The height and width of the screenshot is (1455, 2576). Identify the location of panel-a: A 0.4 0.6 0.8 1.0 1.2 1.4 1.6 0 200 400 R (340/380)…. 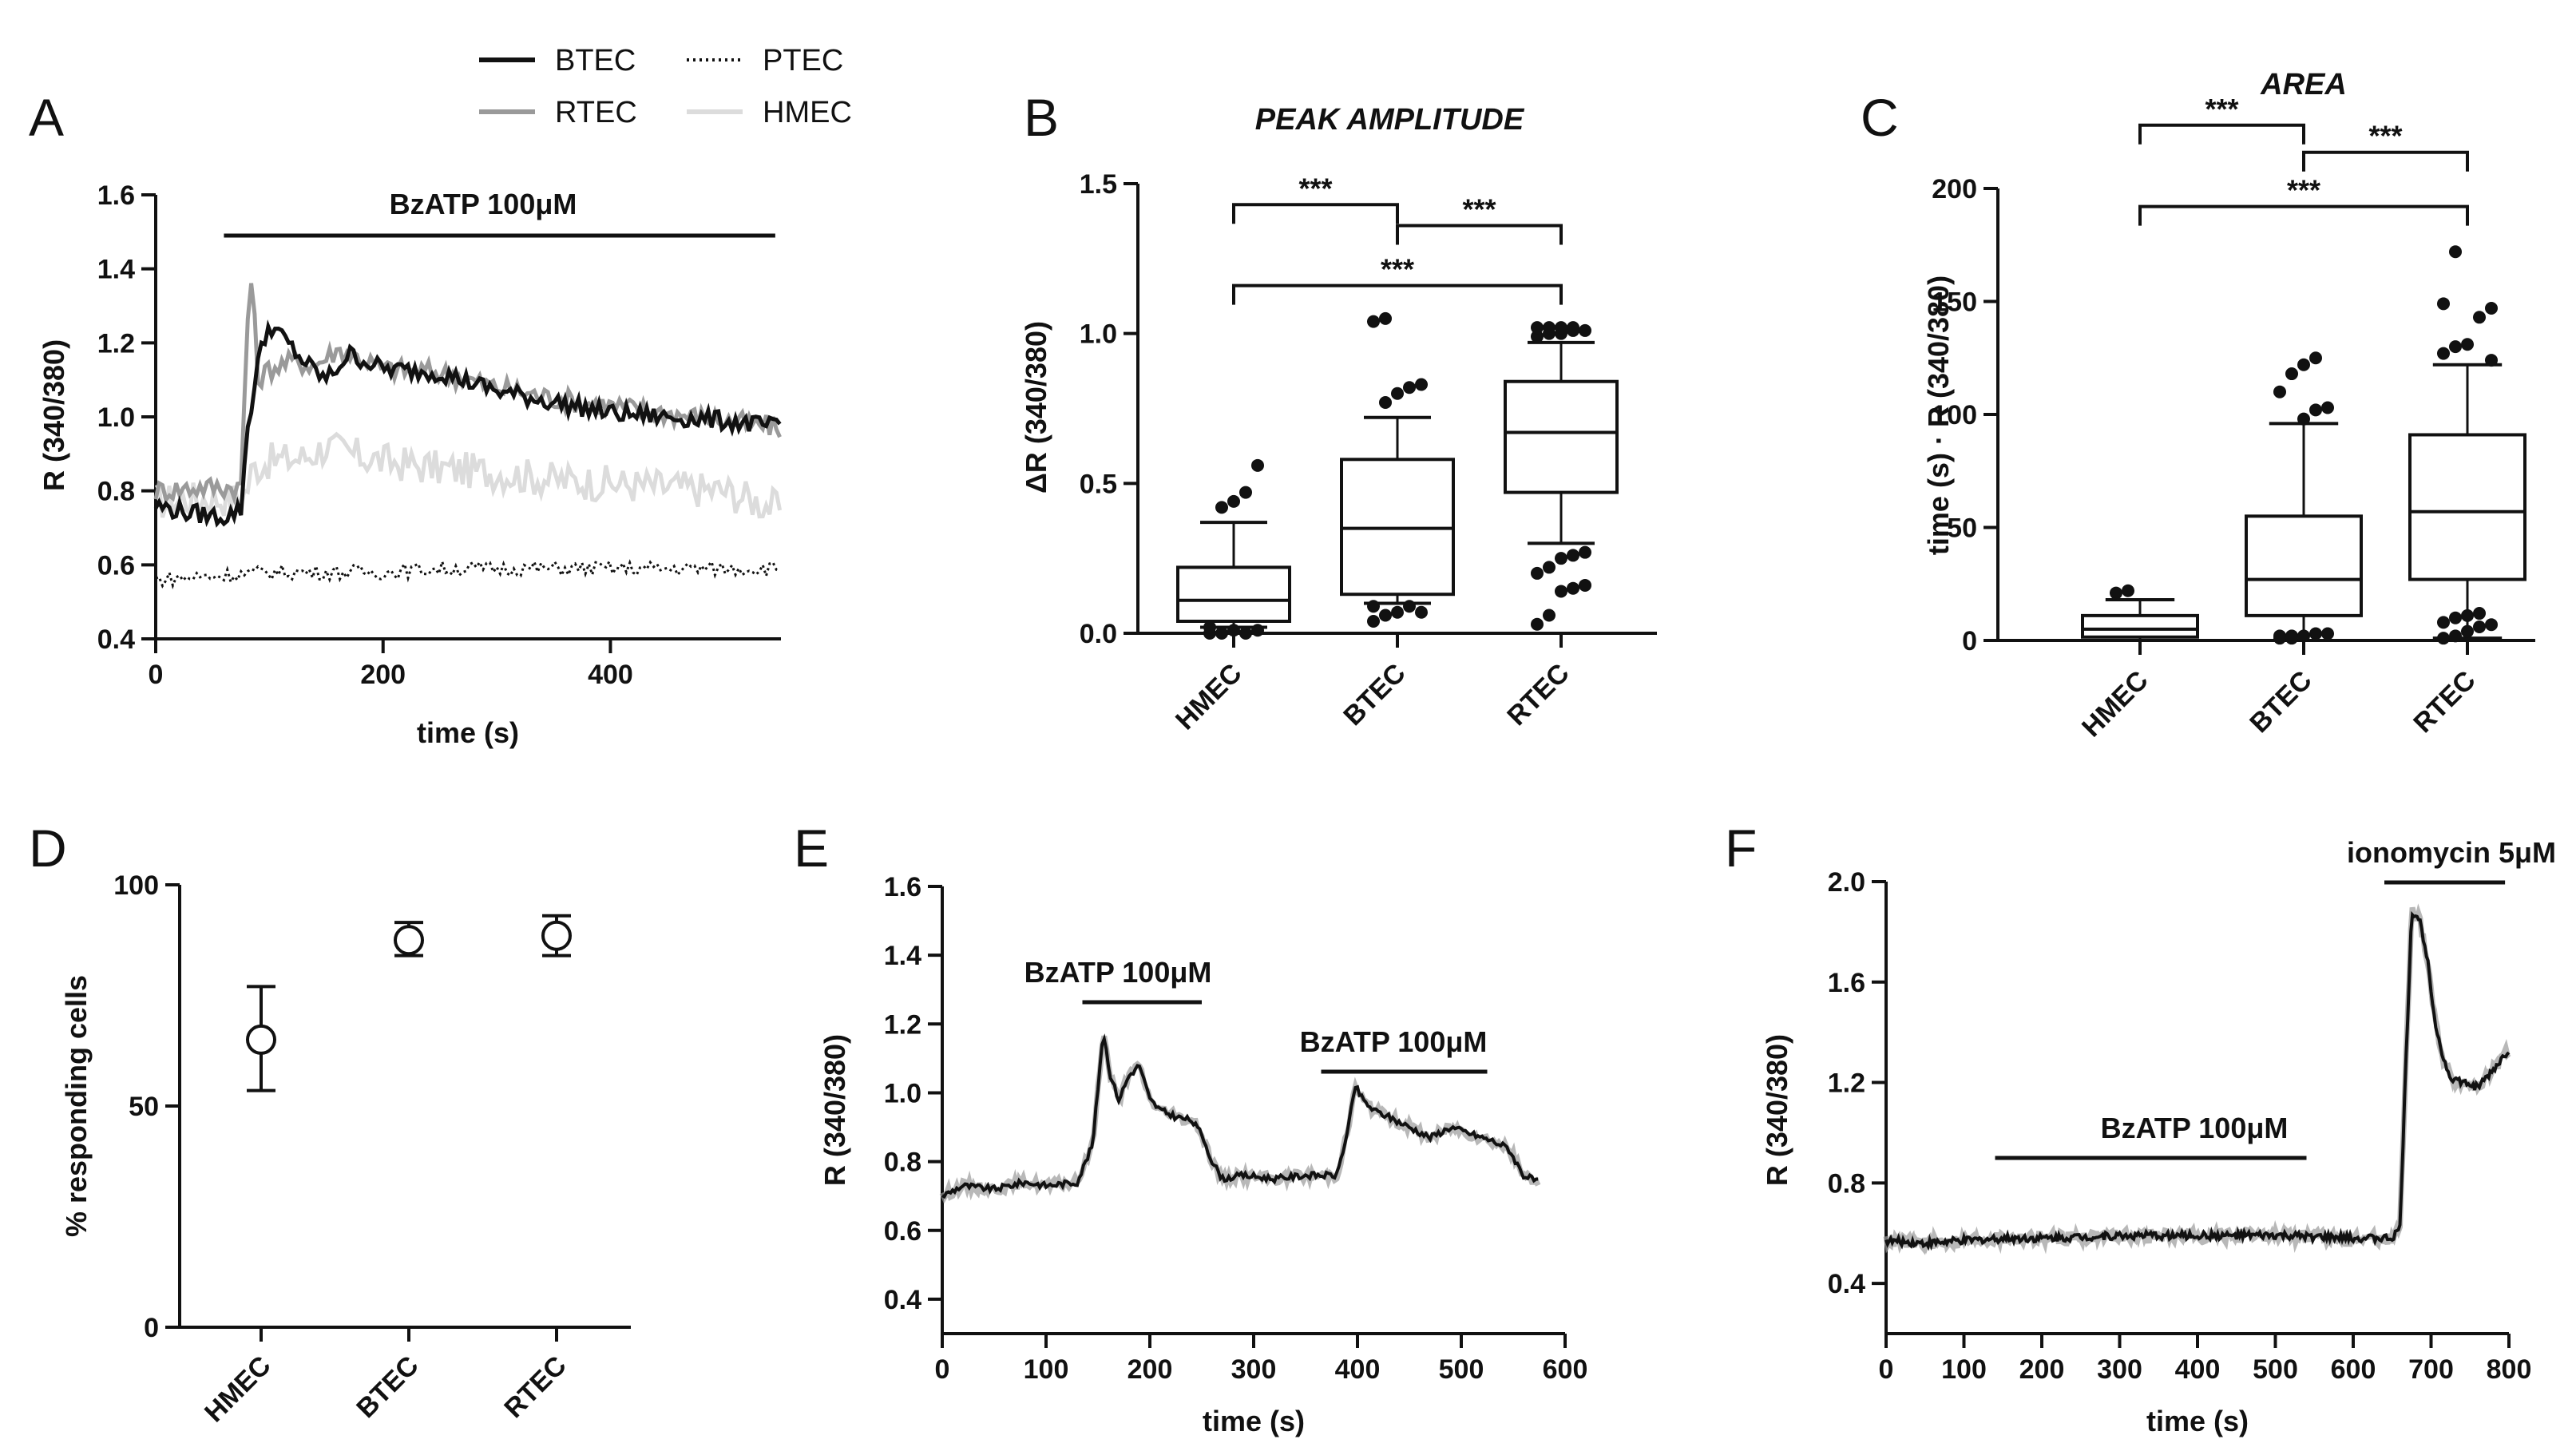
(406, 418).